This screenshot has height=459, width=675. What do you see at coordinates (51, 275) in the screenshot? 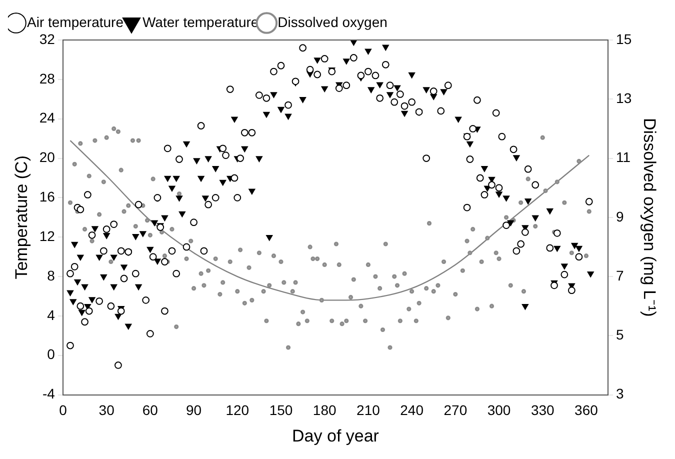
I see `y-tick-label: 8` at bounding box center [51, 275].